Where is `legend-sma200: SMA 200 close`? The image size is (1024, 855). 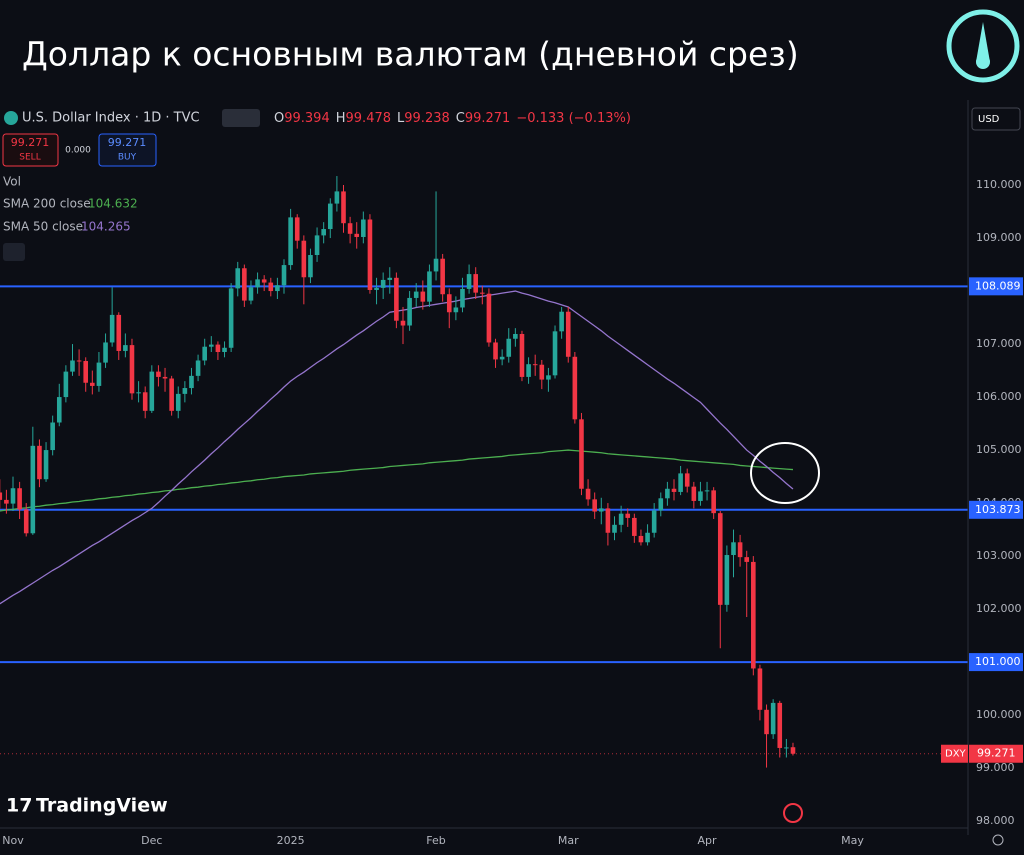 legend-sma200: SMA 200 close is located at coordinates (47, 204).